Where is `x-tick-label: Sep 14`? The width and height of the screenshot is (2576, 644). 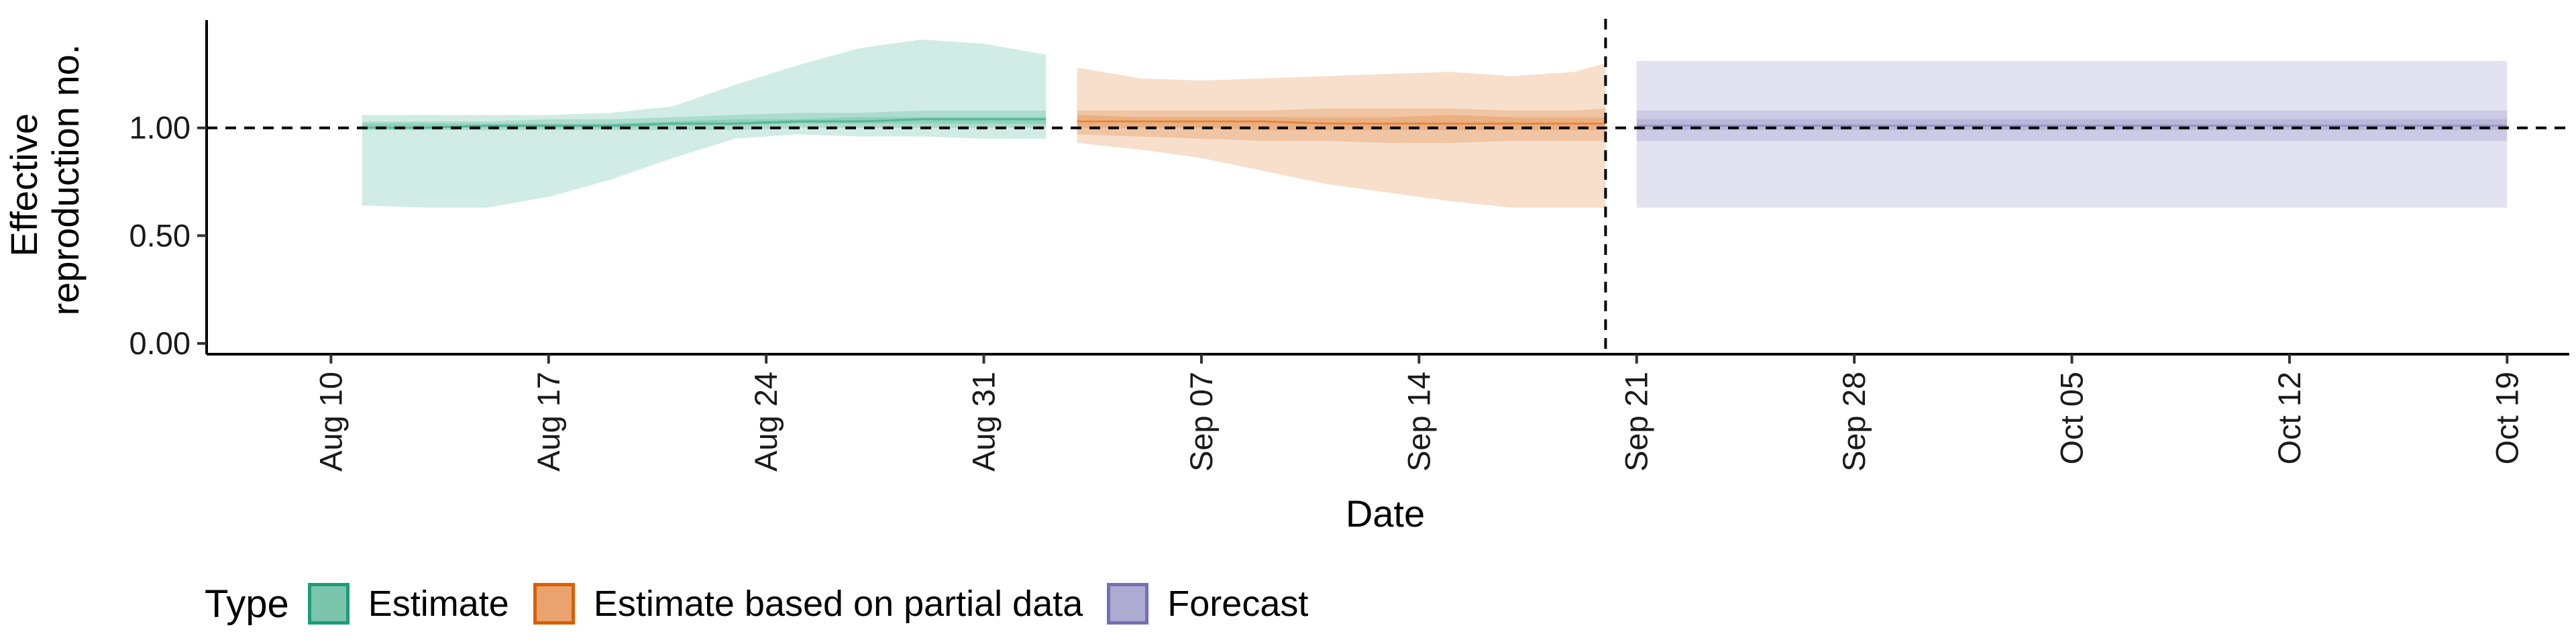 x-tick-label: Sep 14 is located at coordinates (1418, 422).